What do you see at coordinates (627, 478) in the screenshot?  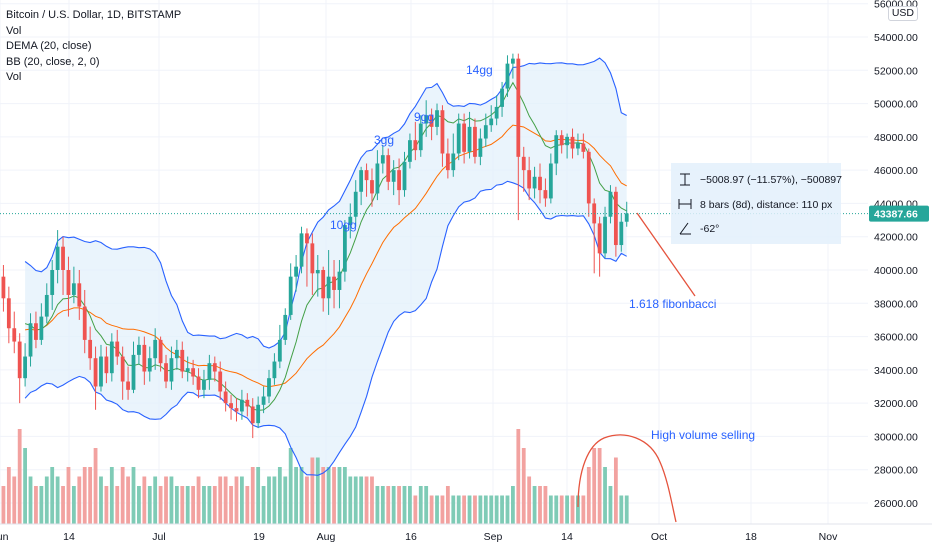 I see `volume-arc-curve` at bounding box center [627, 478].